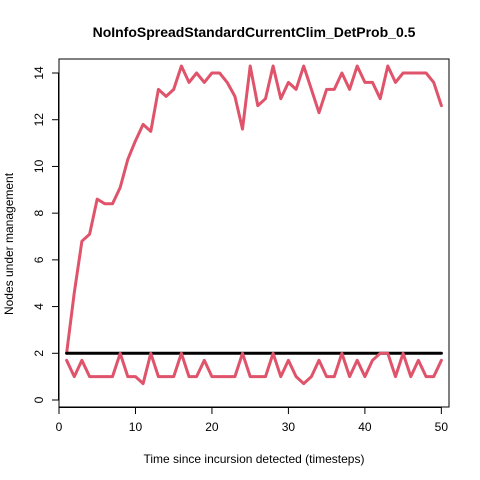  What do you see at coordinates (39, 306) in the screenshot?
I see `y-tick-label: 4` at bounding box center [39, 306].